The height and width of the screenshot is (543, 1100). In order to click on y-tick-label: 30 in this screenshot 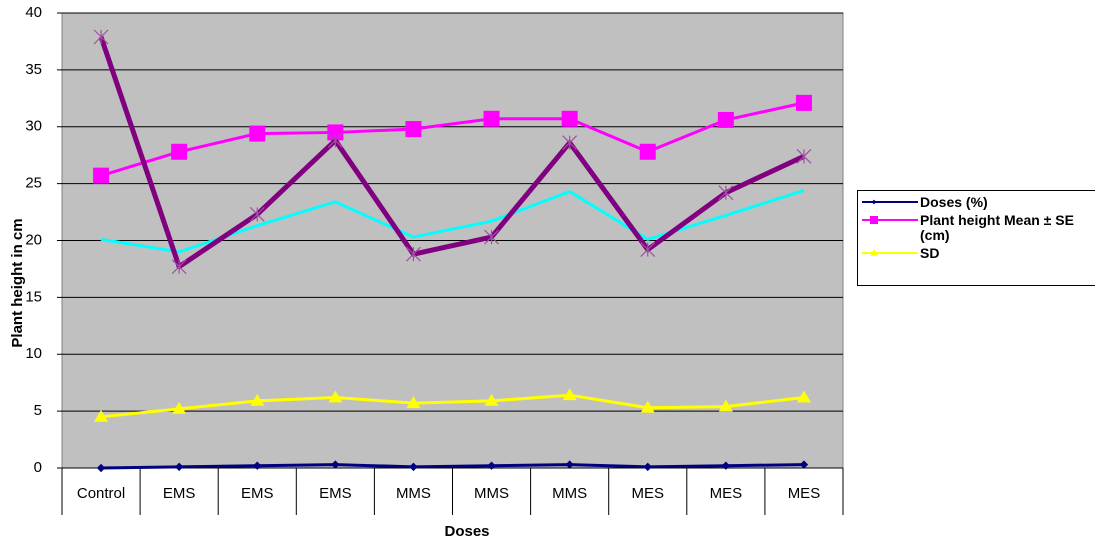, I will do `click(33, 126)`.